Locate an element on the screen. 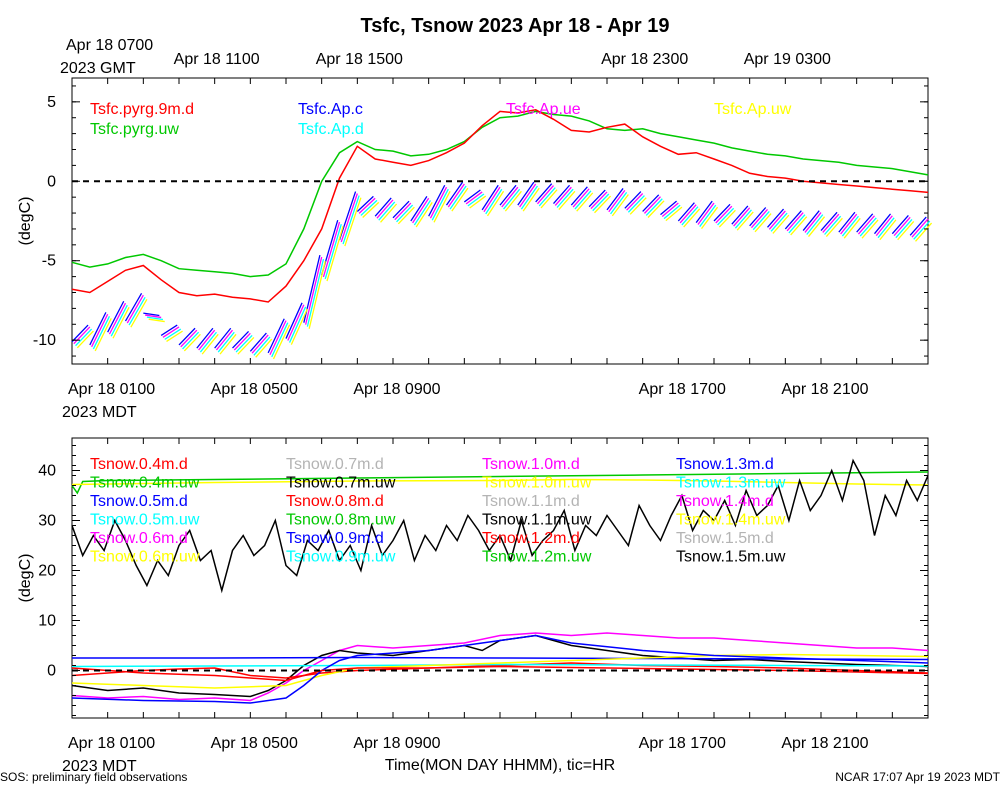 This screenshot has width=1000, height=800. tsnow-legend-tsnow-1-5m-uw: Tsnow.1.5m.uw is located at coordinates (731, 557).